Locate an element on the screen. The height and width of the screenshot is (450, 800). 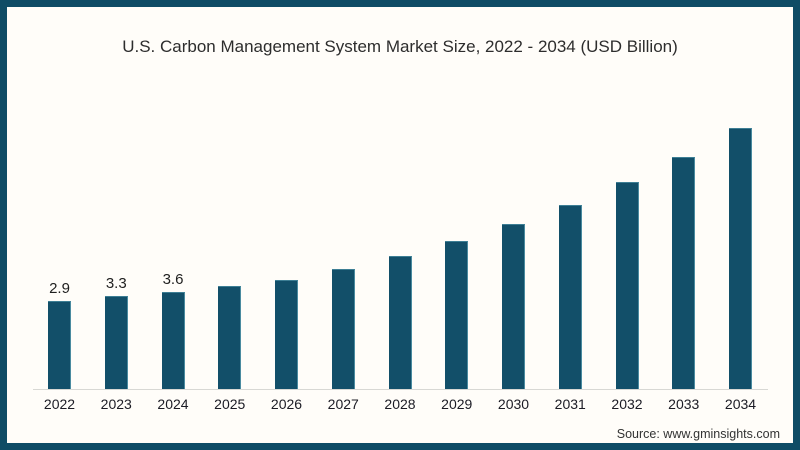
bar-2031 is located at coordinates (570, 297).